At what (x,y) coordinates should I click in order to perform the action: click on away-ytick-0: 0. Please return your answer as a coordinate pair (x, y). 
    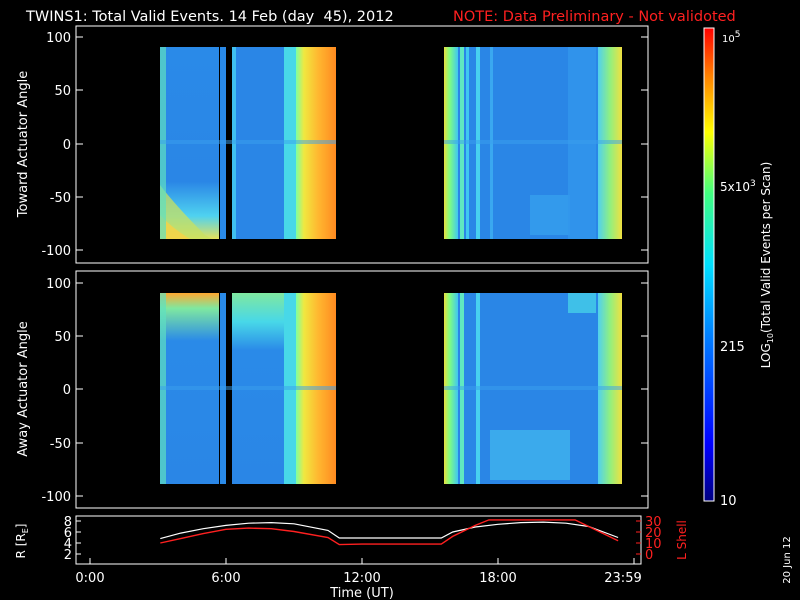
    Looking at the image, I should click on (67, 390).